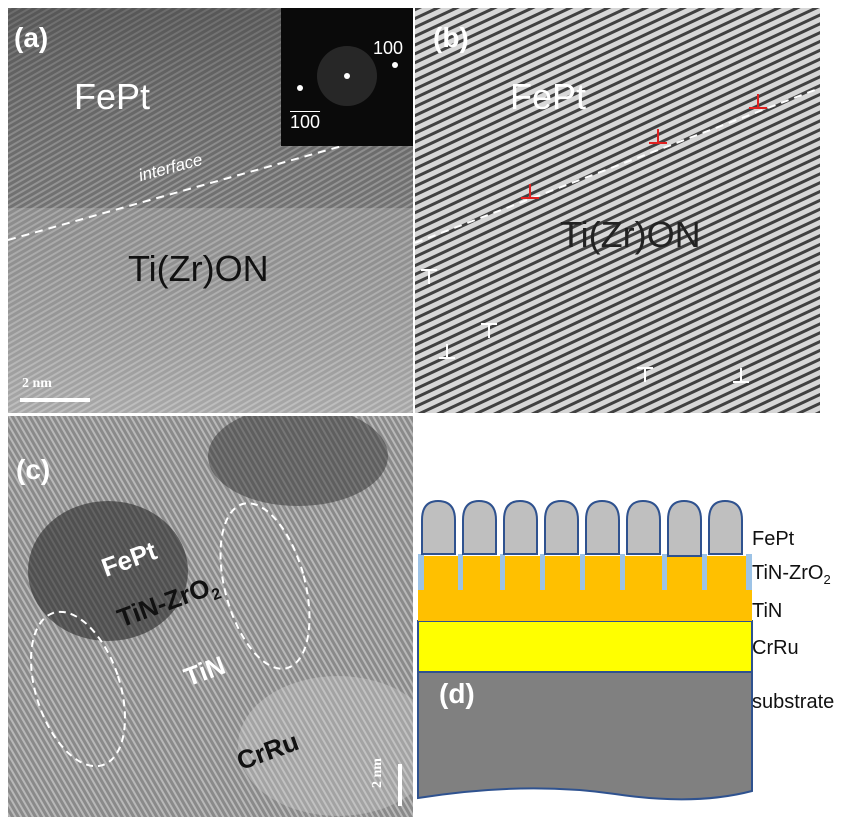 Image resolution: width=856 pixels, height=817 pixels. I want to click on dislocation-markers-white, so click(585, 326).